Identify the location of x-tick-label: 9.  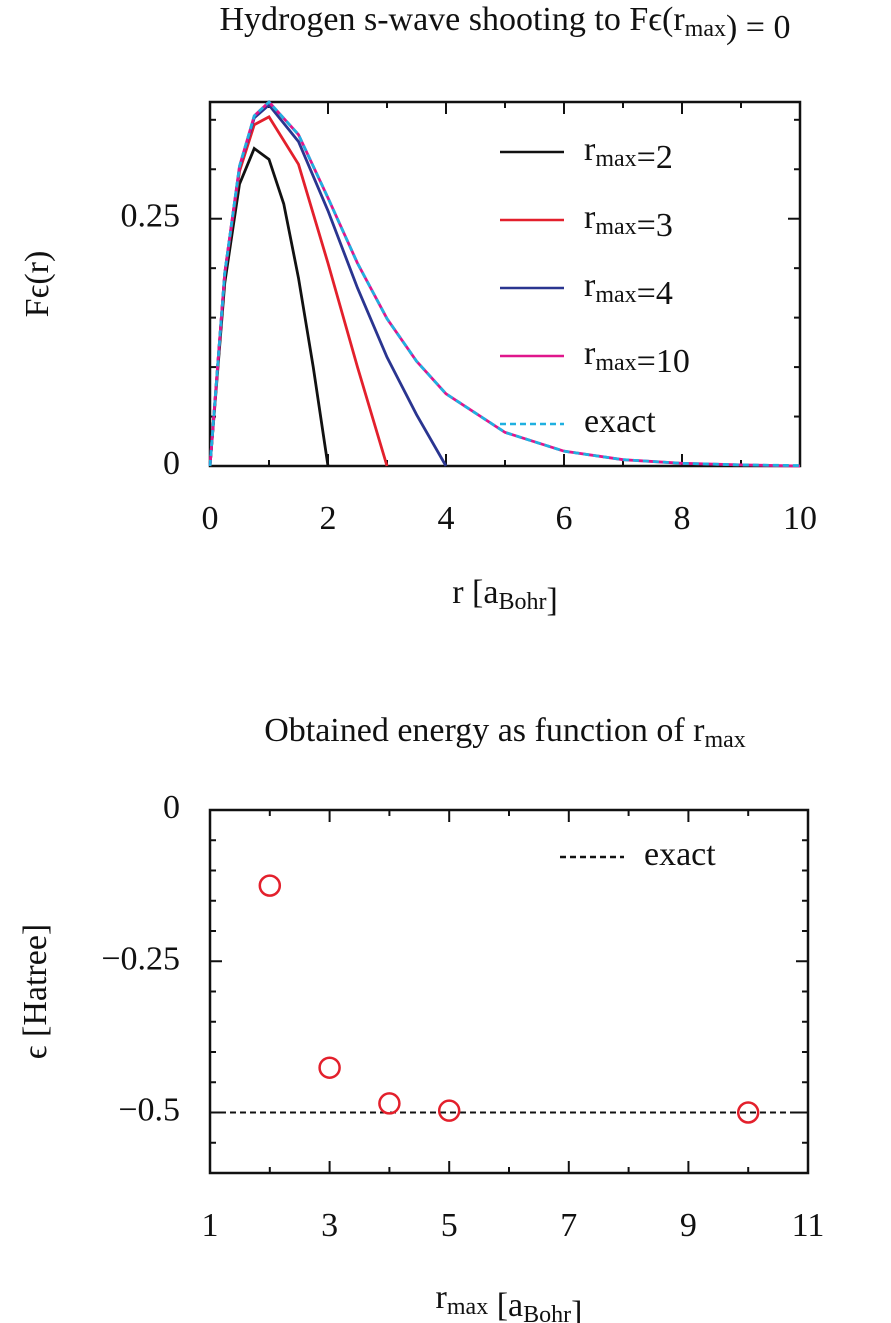
(688, 1225).